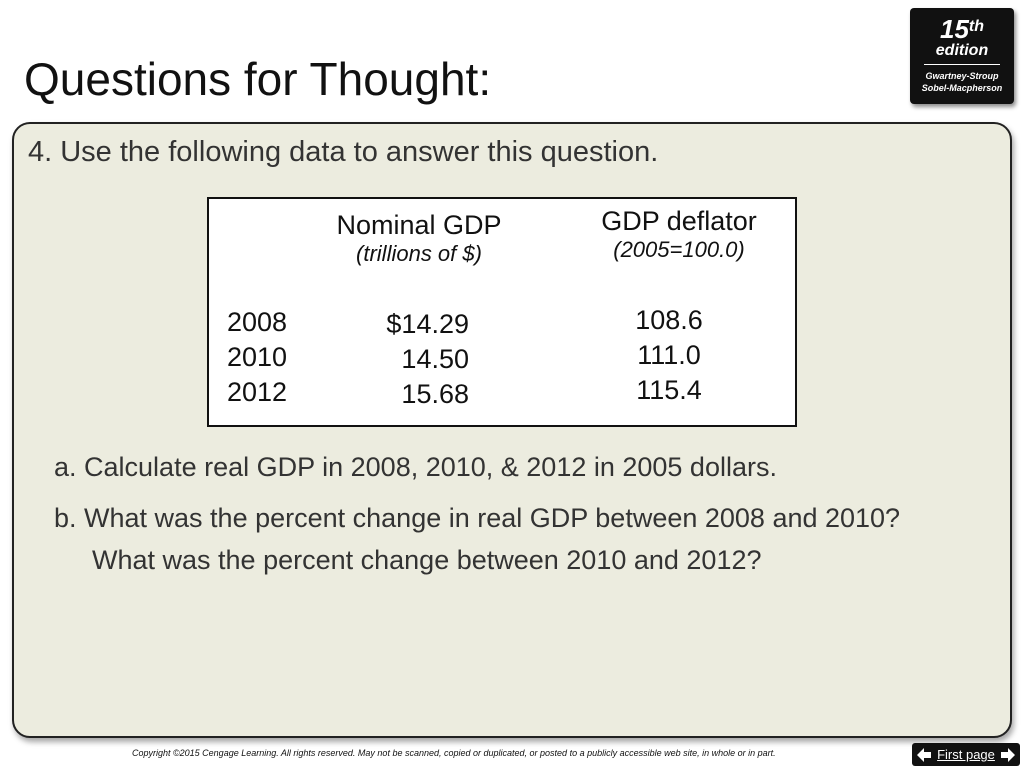 This screenshot has width=1024, height=768. I want to click on first-page-button: First page, so click(966, 754).